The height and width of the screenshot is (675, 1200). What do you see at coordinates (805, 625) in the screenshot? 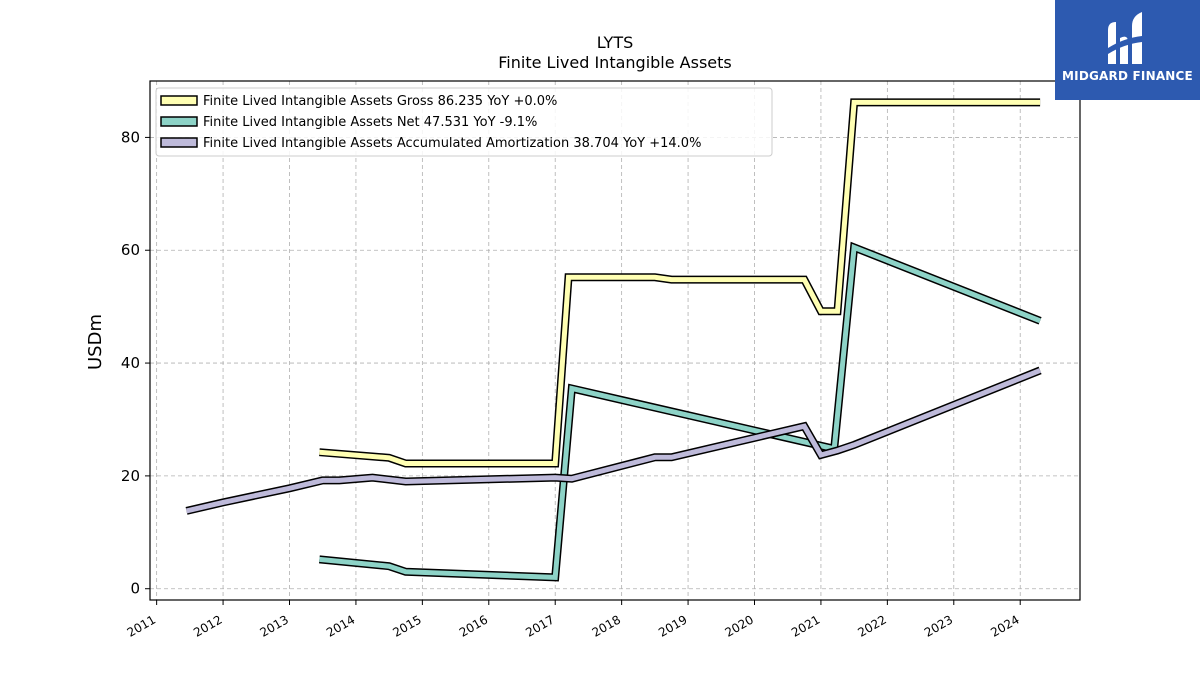
I see `x-tick-label: 2021` at bounding box center [805, 625].